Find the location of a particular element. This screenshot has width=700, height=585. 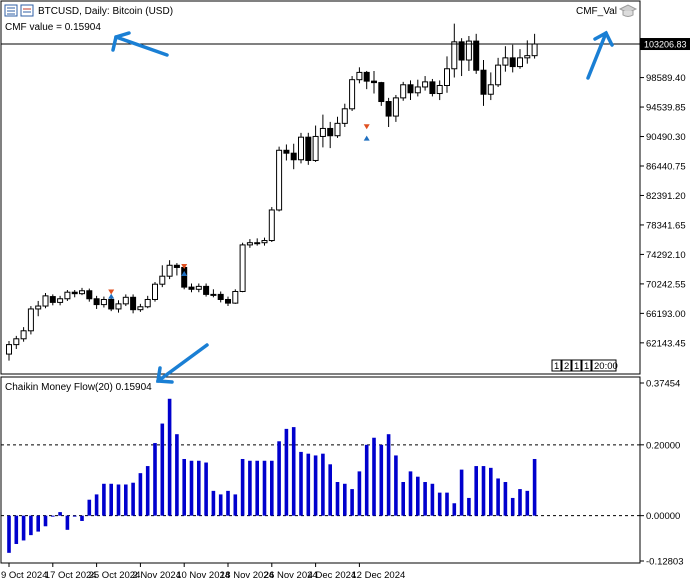

current-price-box is located at coordinates (665, 44).